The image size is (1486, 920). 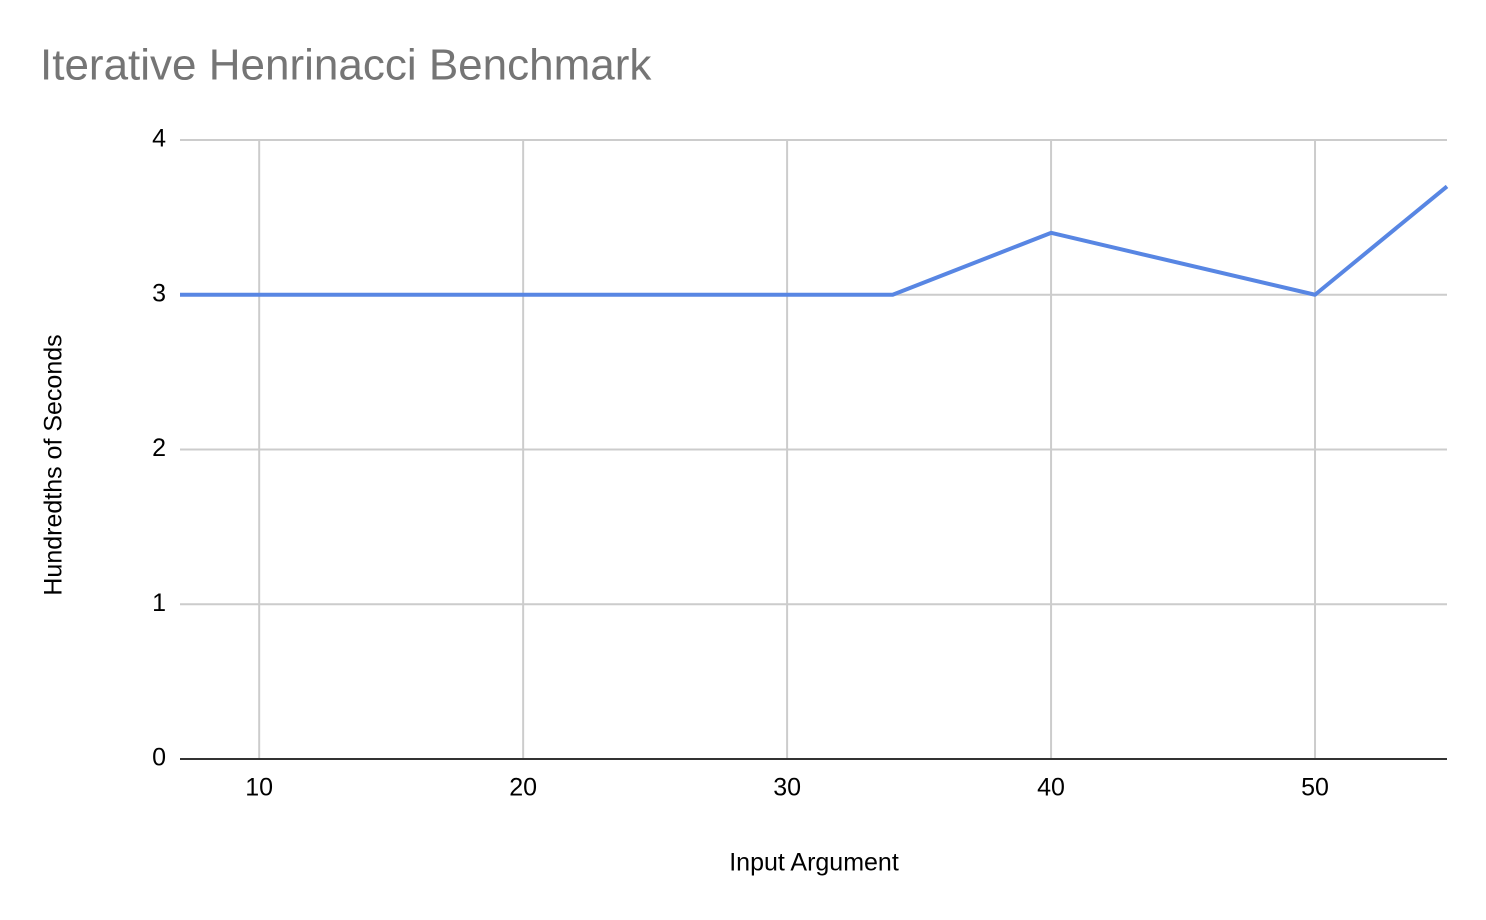 I want to click on y-axis-label: Hundredths of Seconds, so click(x=54, y=464).